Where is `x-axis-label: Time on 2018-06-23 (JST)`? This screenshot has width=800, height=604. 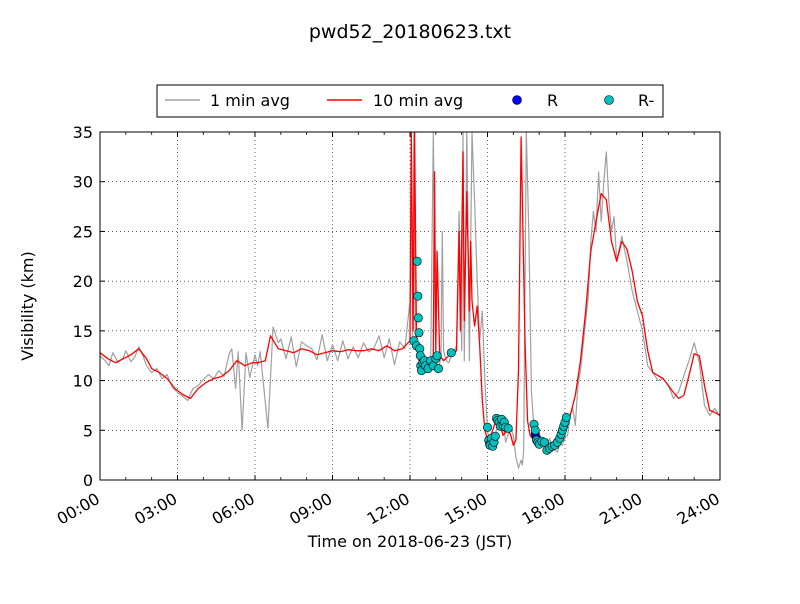
x-axis-label: Time on 2018-06-23 (JST) is located at coordinates (409, 541).